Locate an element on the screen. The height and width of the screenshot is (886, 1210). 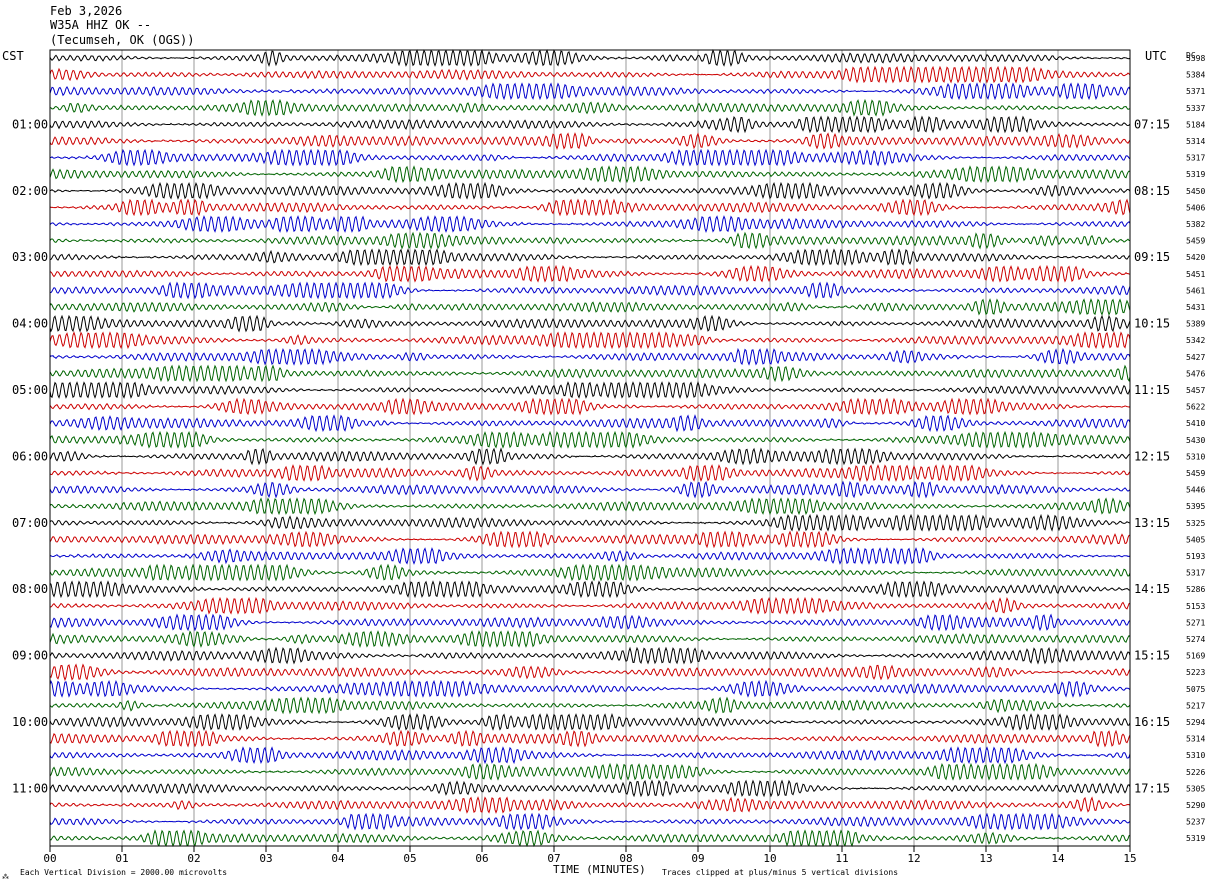
dc-offset-label: 5271 is located at coordinates (1195, 622).